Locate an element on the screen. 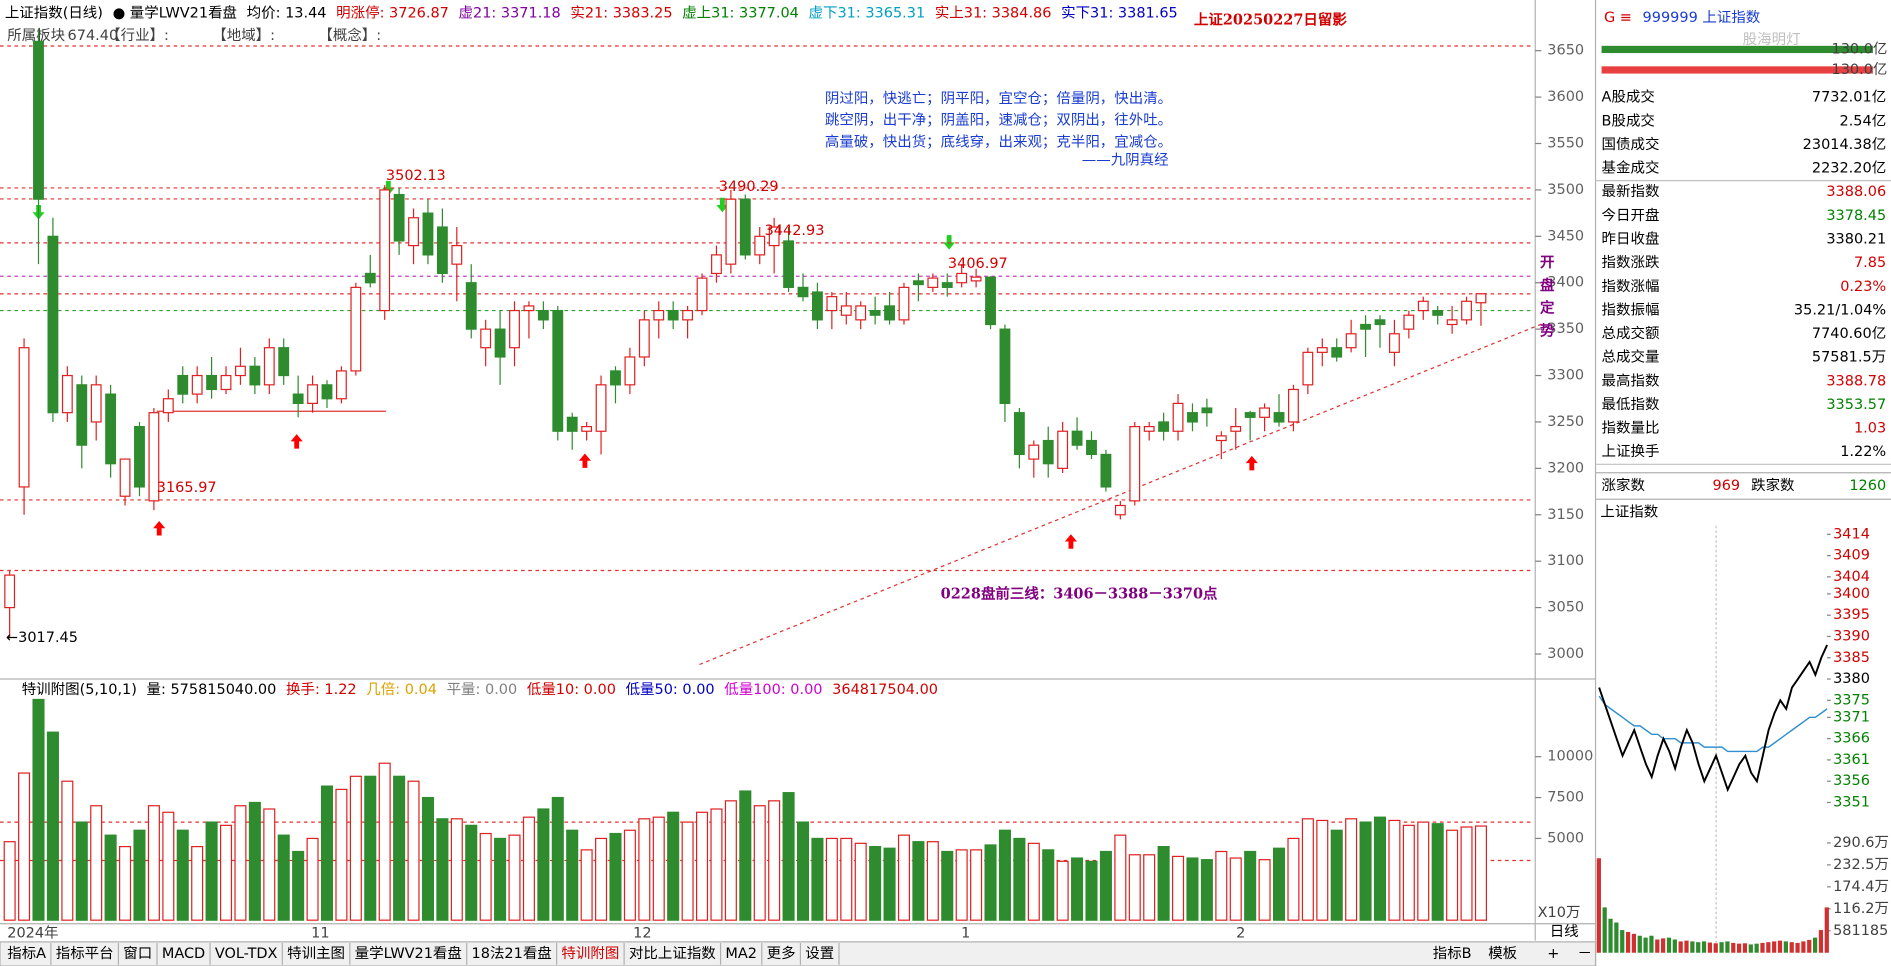 This screenshot has width=1891, height=966. volume-header: 换手: 1.22 is located at coordinates (321, 689).